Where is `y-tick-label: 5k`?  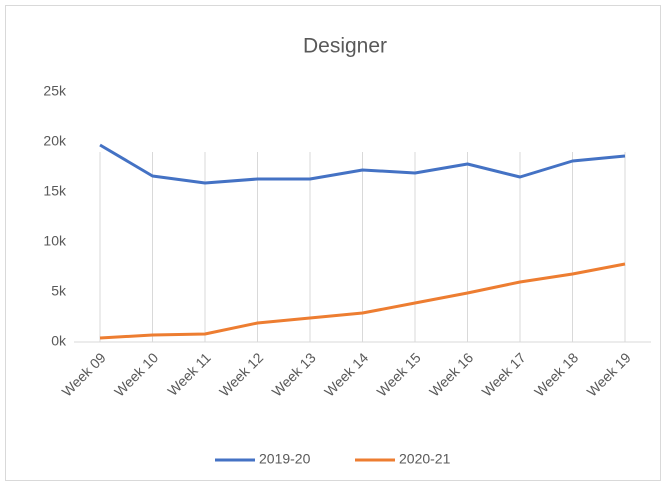
y-tick-label: 5k is located at coordinates (59, 291).